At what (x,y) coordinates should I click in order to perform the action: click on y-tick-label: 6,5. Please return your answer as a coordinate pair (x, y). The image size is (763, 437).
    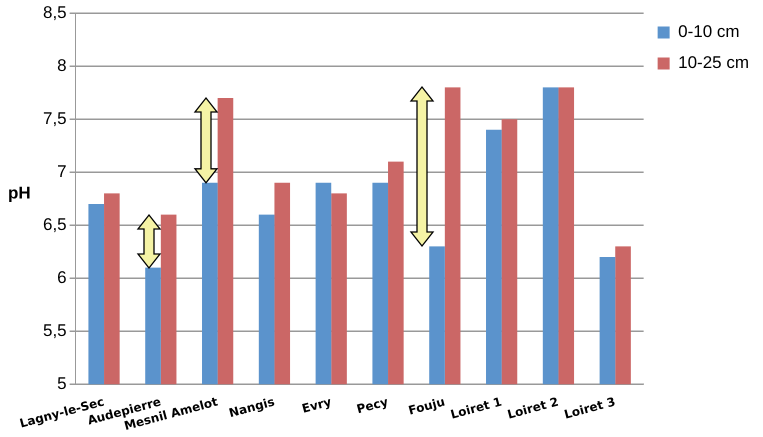
    Looking at the image, I should click on (54, 224).